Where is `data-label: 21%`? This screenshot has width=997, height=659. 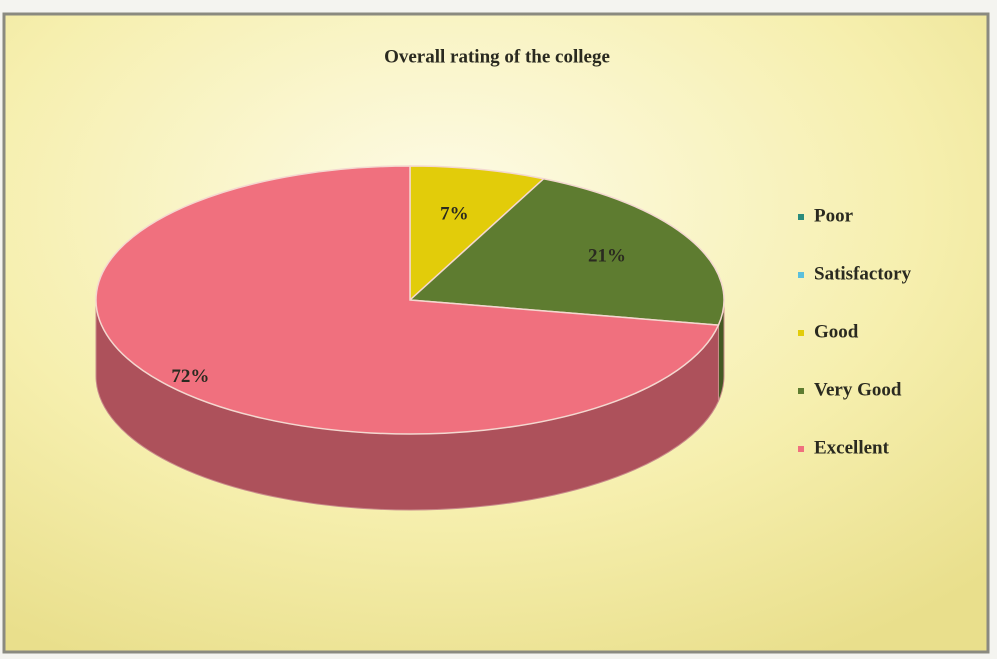 data-label: 21% is located at coordinates (607, 256).